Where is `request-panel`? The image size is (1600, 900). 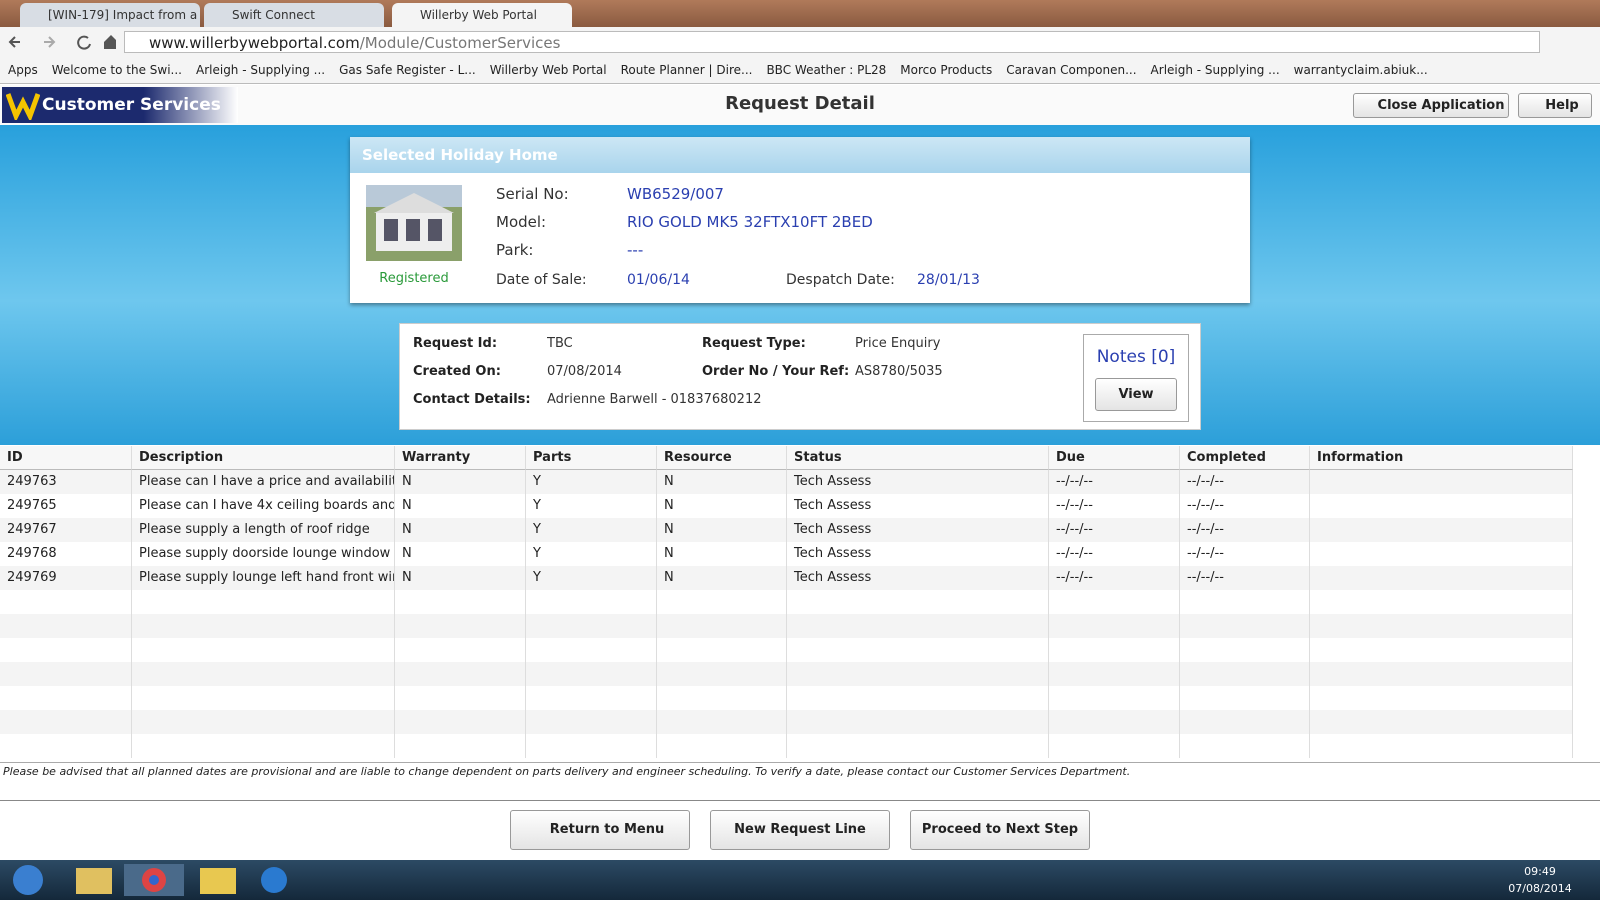 request-panel is located at coordinates (800, 376).